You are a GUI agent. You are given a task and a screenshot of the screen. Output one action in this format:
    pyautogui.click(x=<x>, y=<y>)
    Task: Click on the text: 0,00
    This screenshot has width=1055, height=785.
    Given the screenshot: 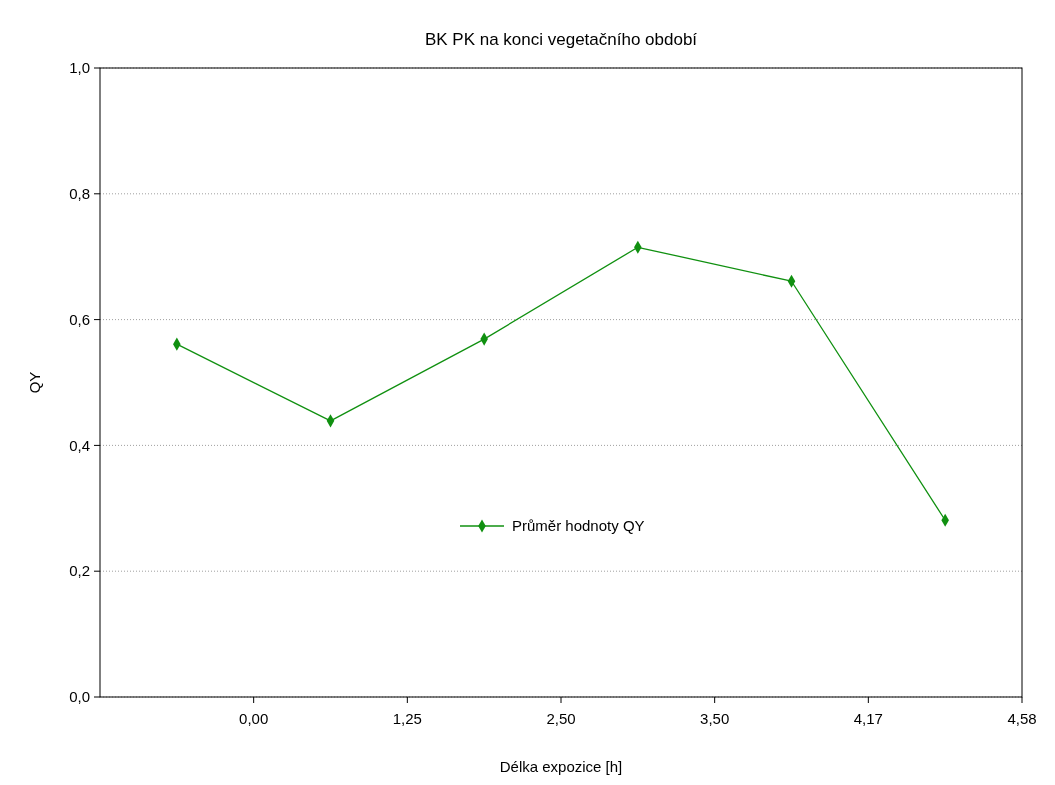 What is the action you would take?
    pyautogui.click(x=254, y=718)
    